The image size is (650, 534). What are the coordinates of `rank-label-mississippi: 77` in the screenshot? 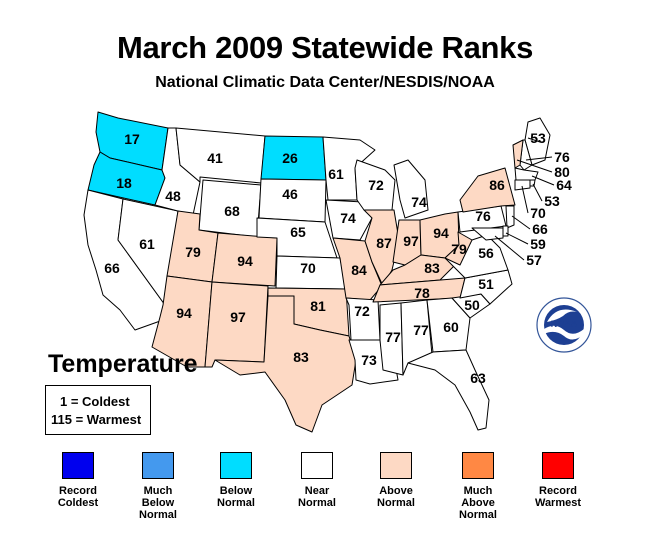 It's located at (393, 337).